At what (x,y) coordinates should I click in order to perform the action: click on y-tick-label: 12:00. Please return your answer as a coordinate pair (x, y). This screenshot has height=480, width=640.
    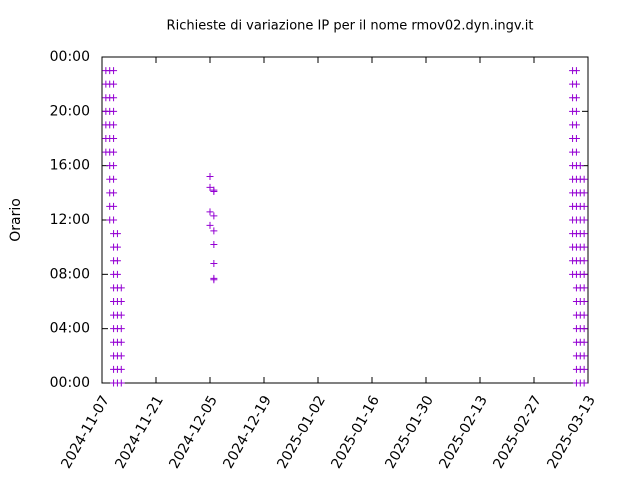
    Looking at the image, I should click on (70, 220).